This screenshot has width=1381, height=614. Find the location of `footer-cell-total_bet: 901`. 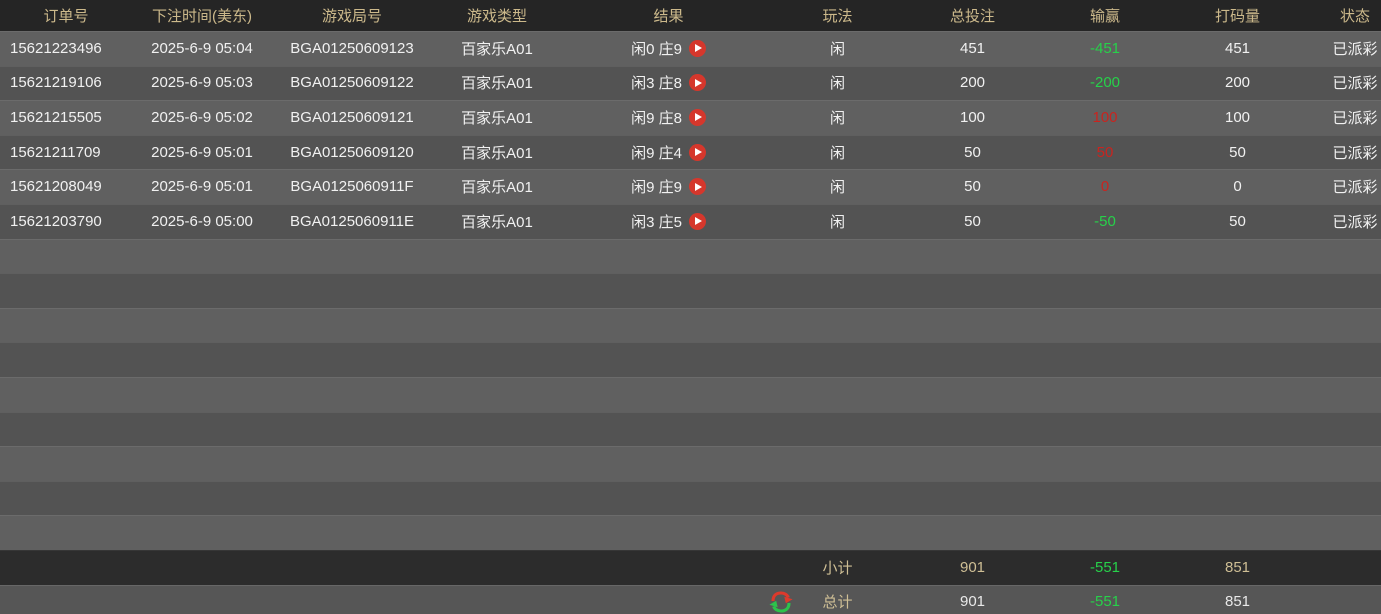

footer-cell-total_bet: 901 is located at coordinates (972, 567).